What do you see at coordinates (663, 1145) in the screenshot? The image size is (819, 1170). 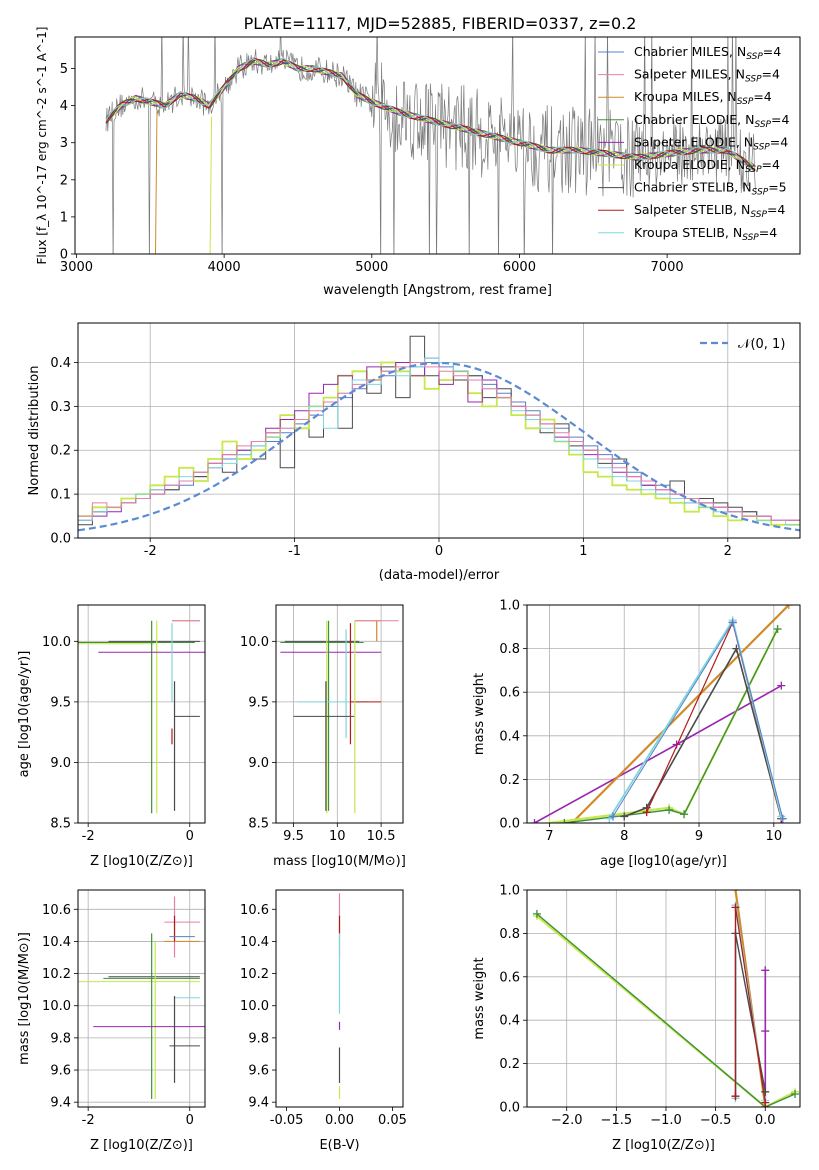 I see `weight-vs-Z-xlabel: Z [log10(Z/Z⊙)]` at bounding box center [663, 1145].